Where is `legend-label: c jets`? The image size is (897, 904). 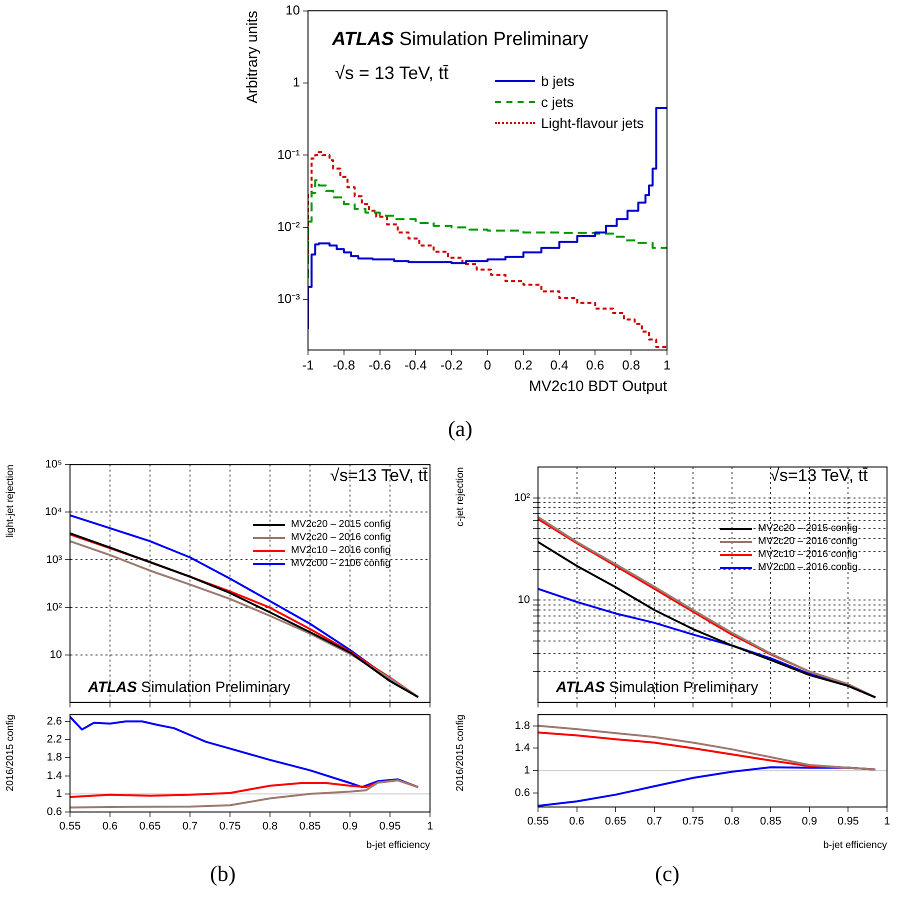
legend-label: c jets is located at coordinates (557, 102).